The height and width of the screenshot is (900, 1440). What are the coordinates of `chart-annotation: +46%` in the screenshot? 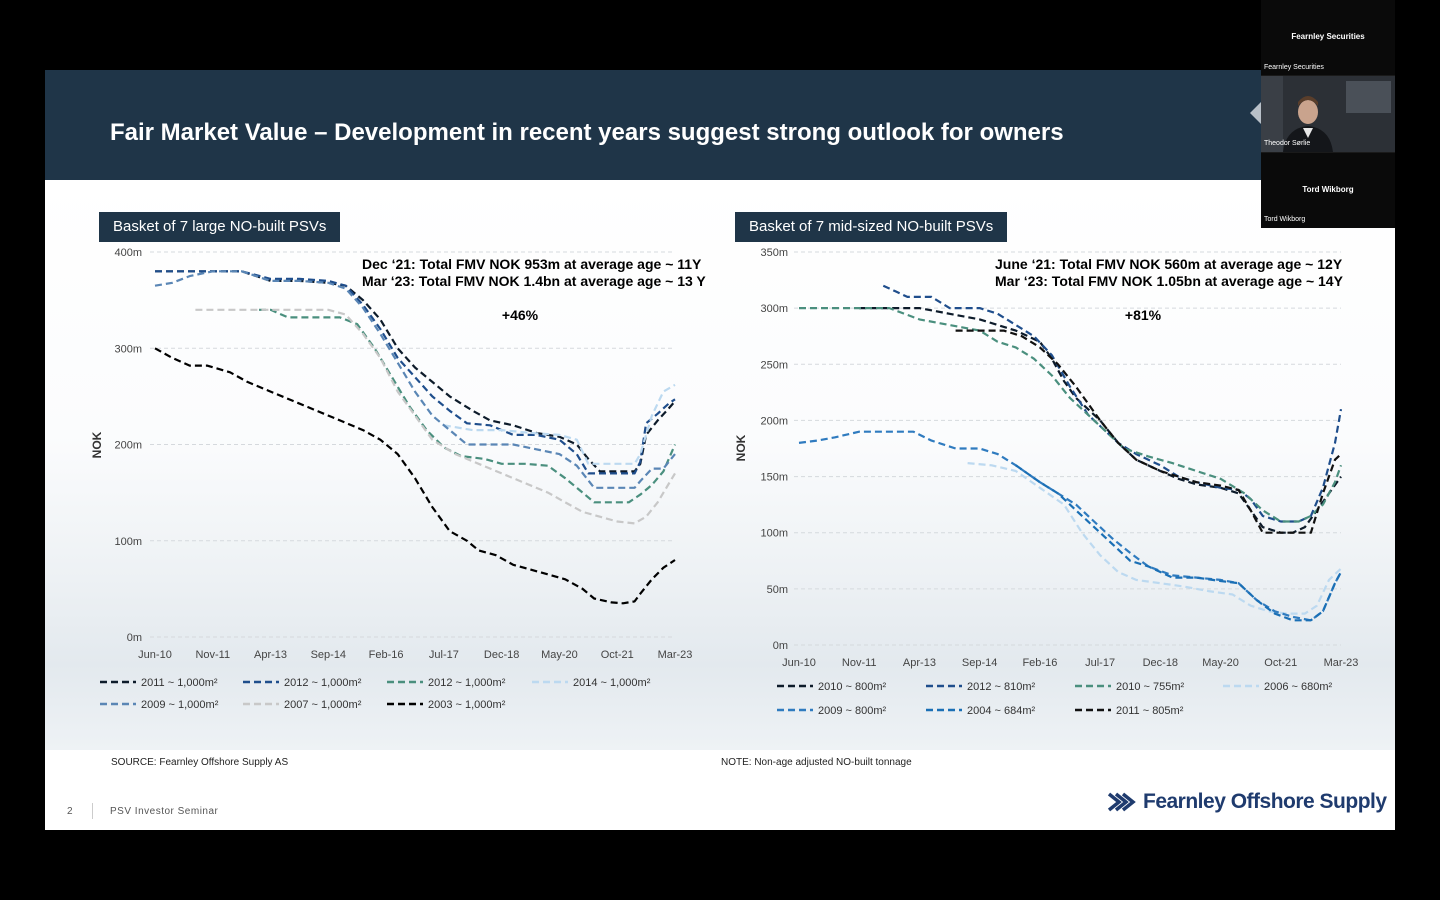 It's located at (520, 315).